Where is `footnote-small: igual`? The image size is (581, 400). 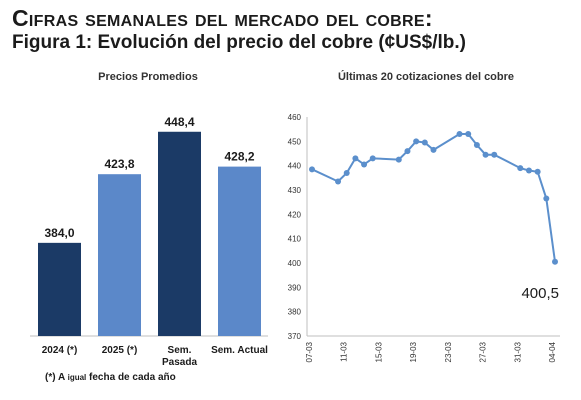 footnote-small: igual is located at coordinates (77, 377).